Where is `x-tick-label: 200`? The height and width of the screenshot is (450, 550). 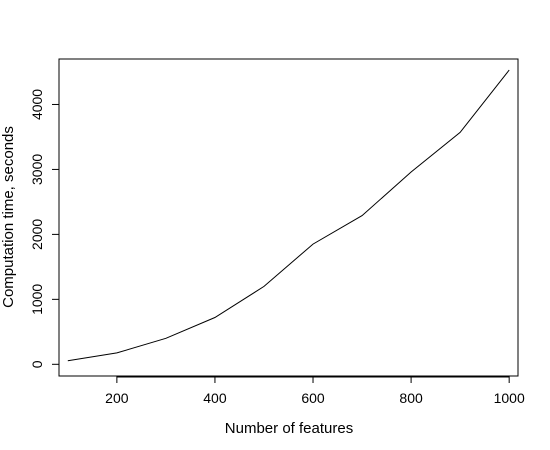 x-tick-label: 200 is located at coordinates (117, 398).